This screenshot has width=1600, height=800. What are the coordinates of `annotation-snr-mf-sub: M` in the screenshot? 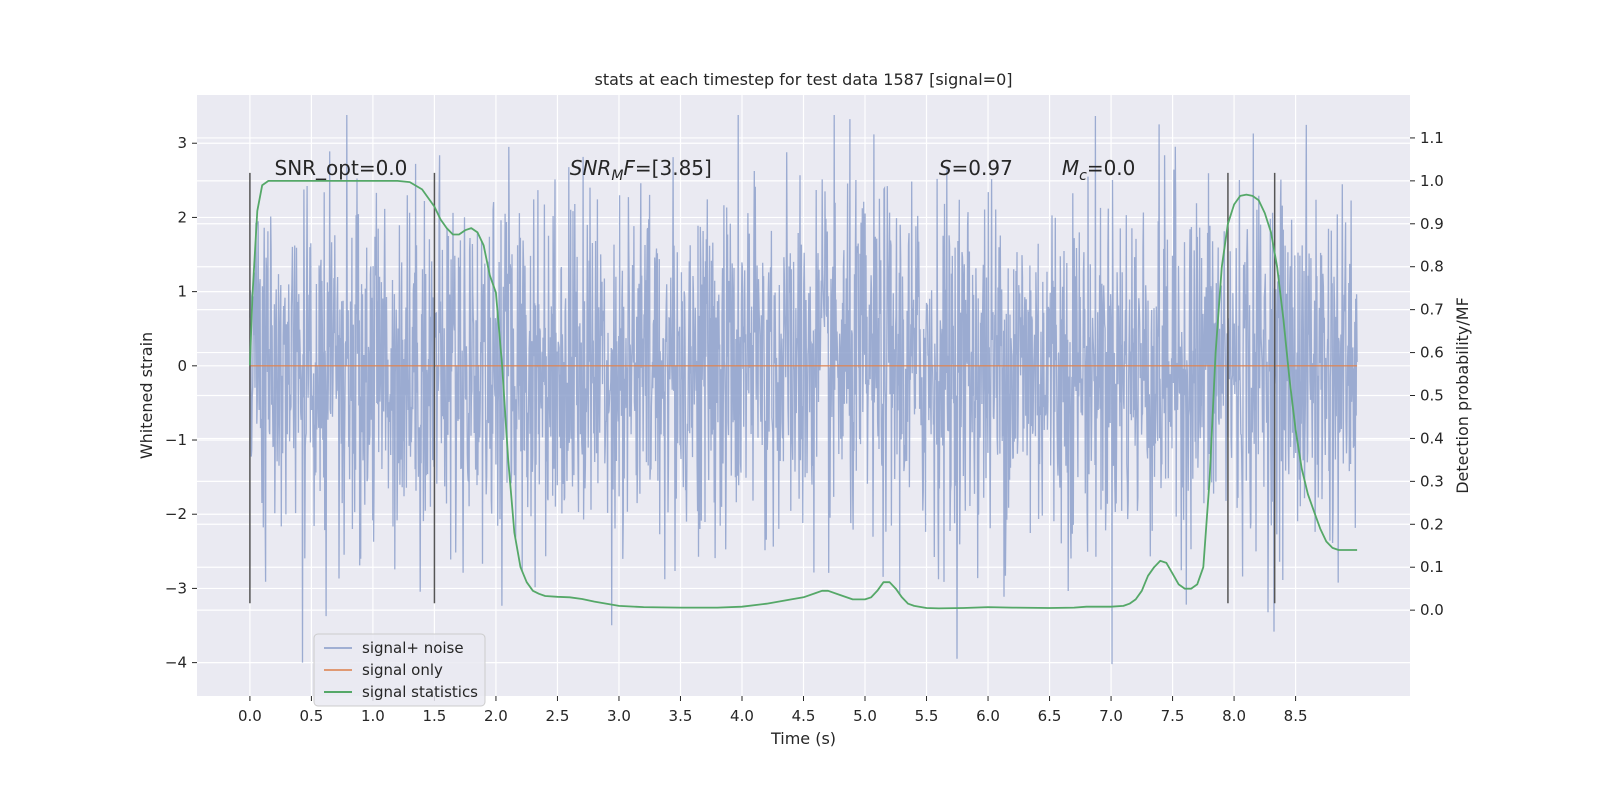 It's located at (617, 176).